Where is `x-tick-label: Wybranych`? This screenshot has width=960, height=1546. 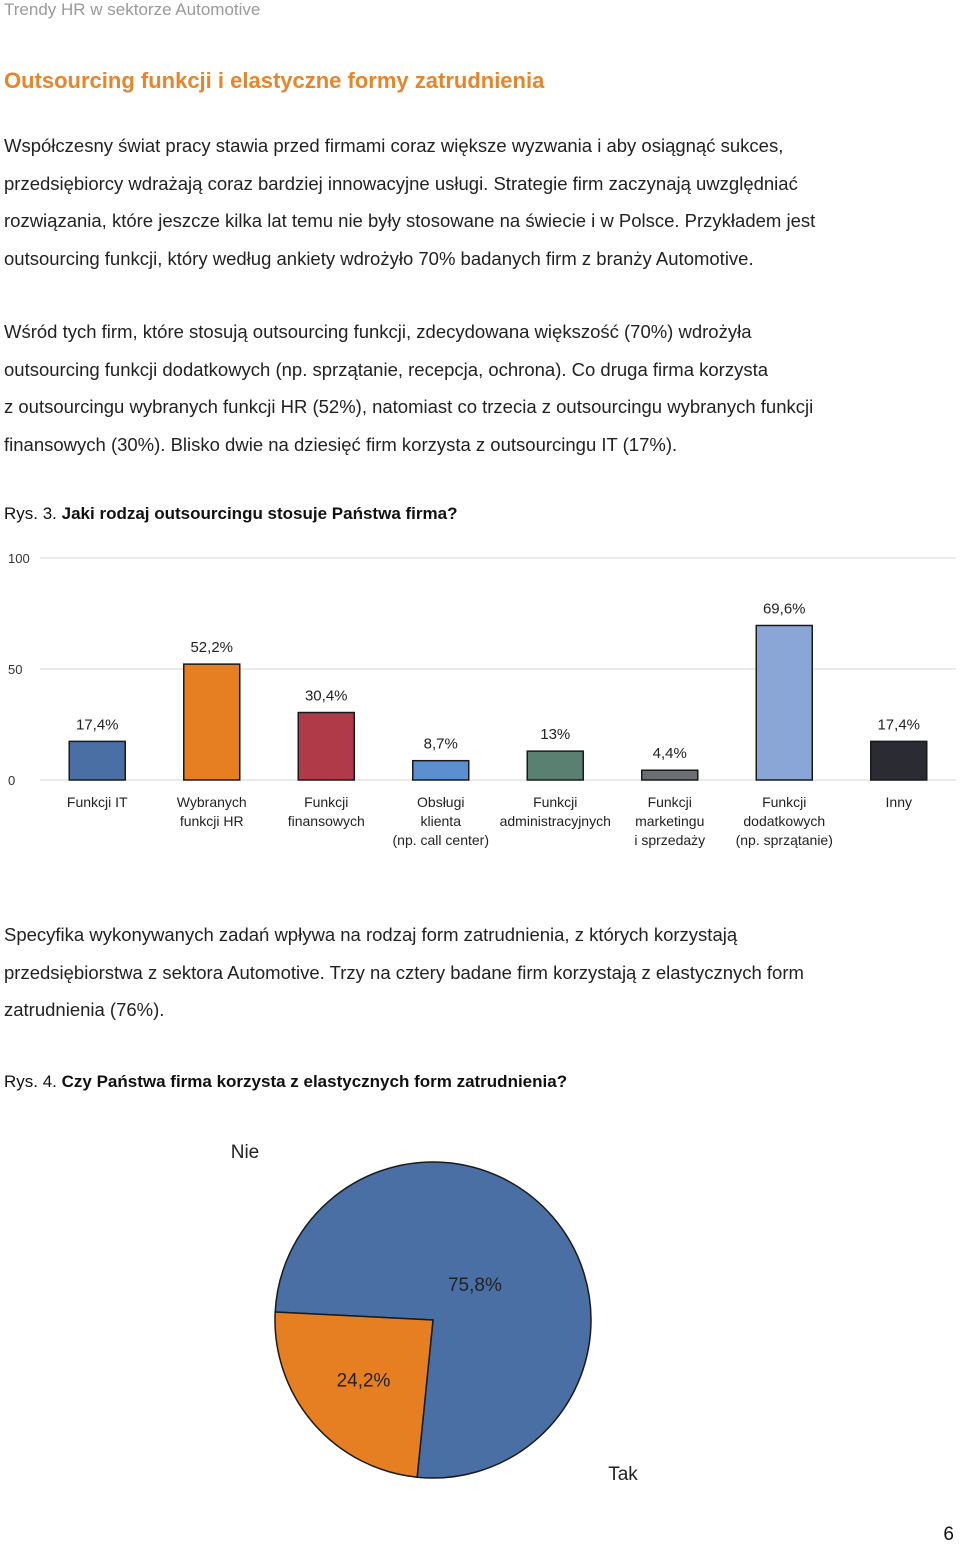 x-tick-label: Wybranych is located at coordinates (212, 802).